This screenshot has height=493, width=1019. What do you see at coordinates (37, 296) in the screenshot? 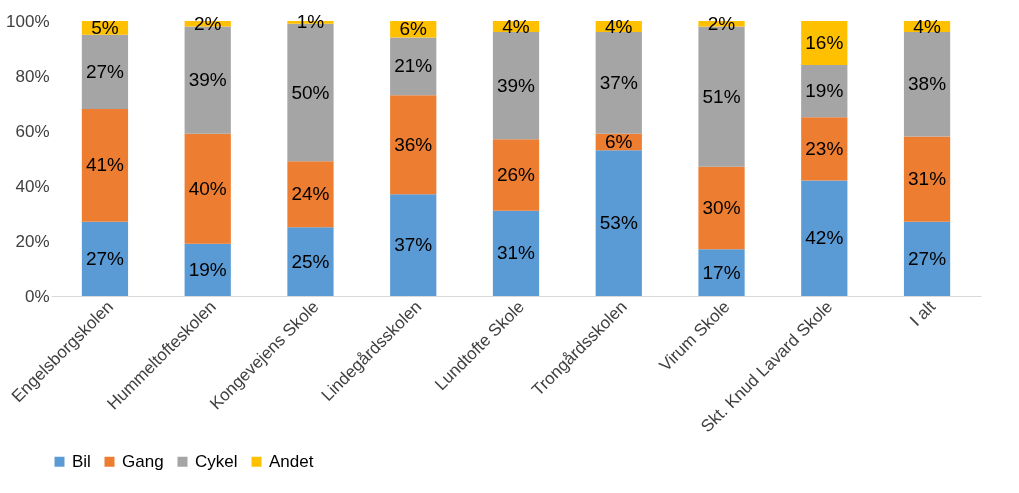
I see `y-tick-label: 0%` at bounding box center [37, 296].